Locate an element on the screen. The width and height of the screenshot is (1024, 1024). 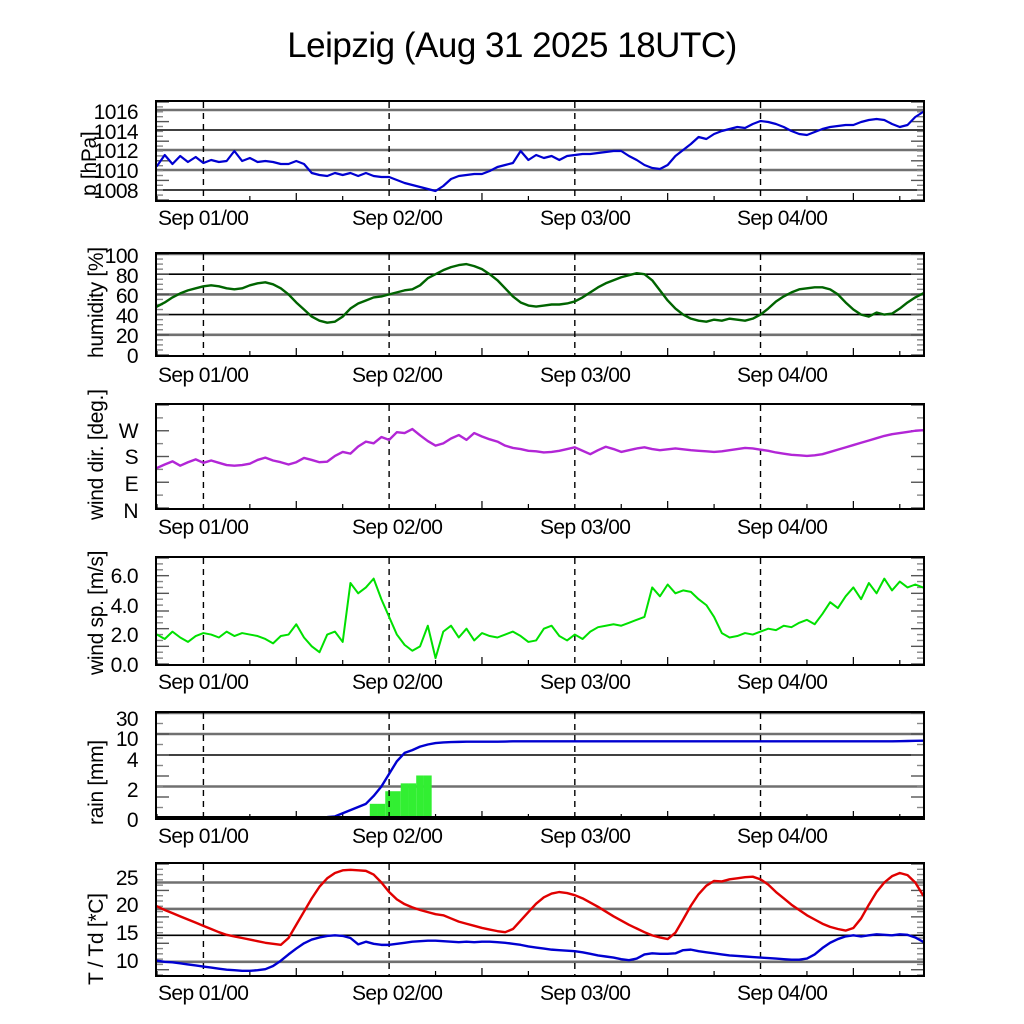
temp-xtick-1: Sep 02/00 is located at coordinates (397, 993).